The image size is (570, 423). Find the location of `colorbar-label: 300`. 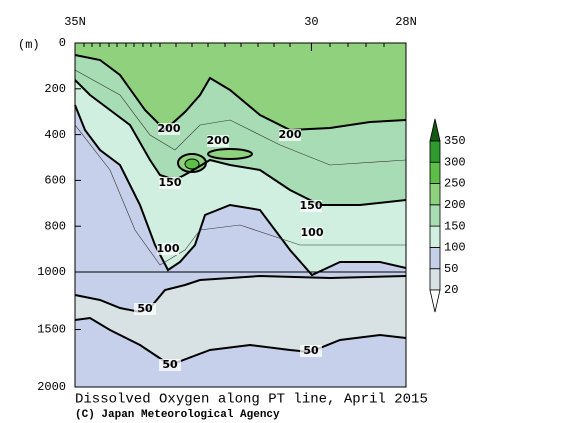

colorbar-label: 300 is located at coordinates (455, 162).